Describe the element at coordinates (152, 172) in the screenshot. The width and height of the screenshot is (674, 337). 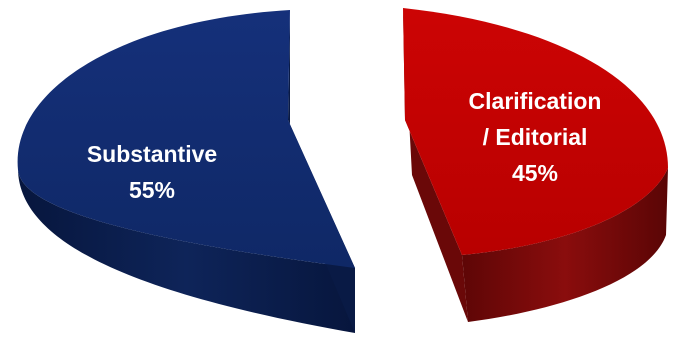
I see `slice-label-group-substantive: Substantive 55%` at that location.